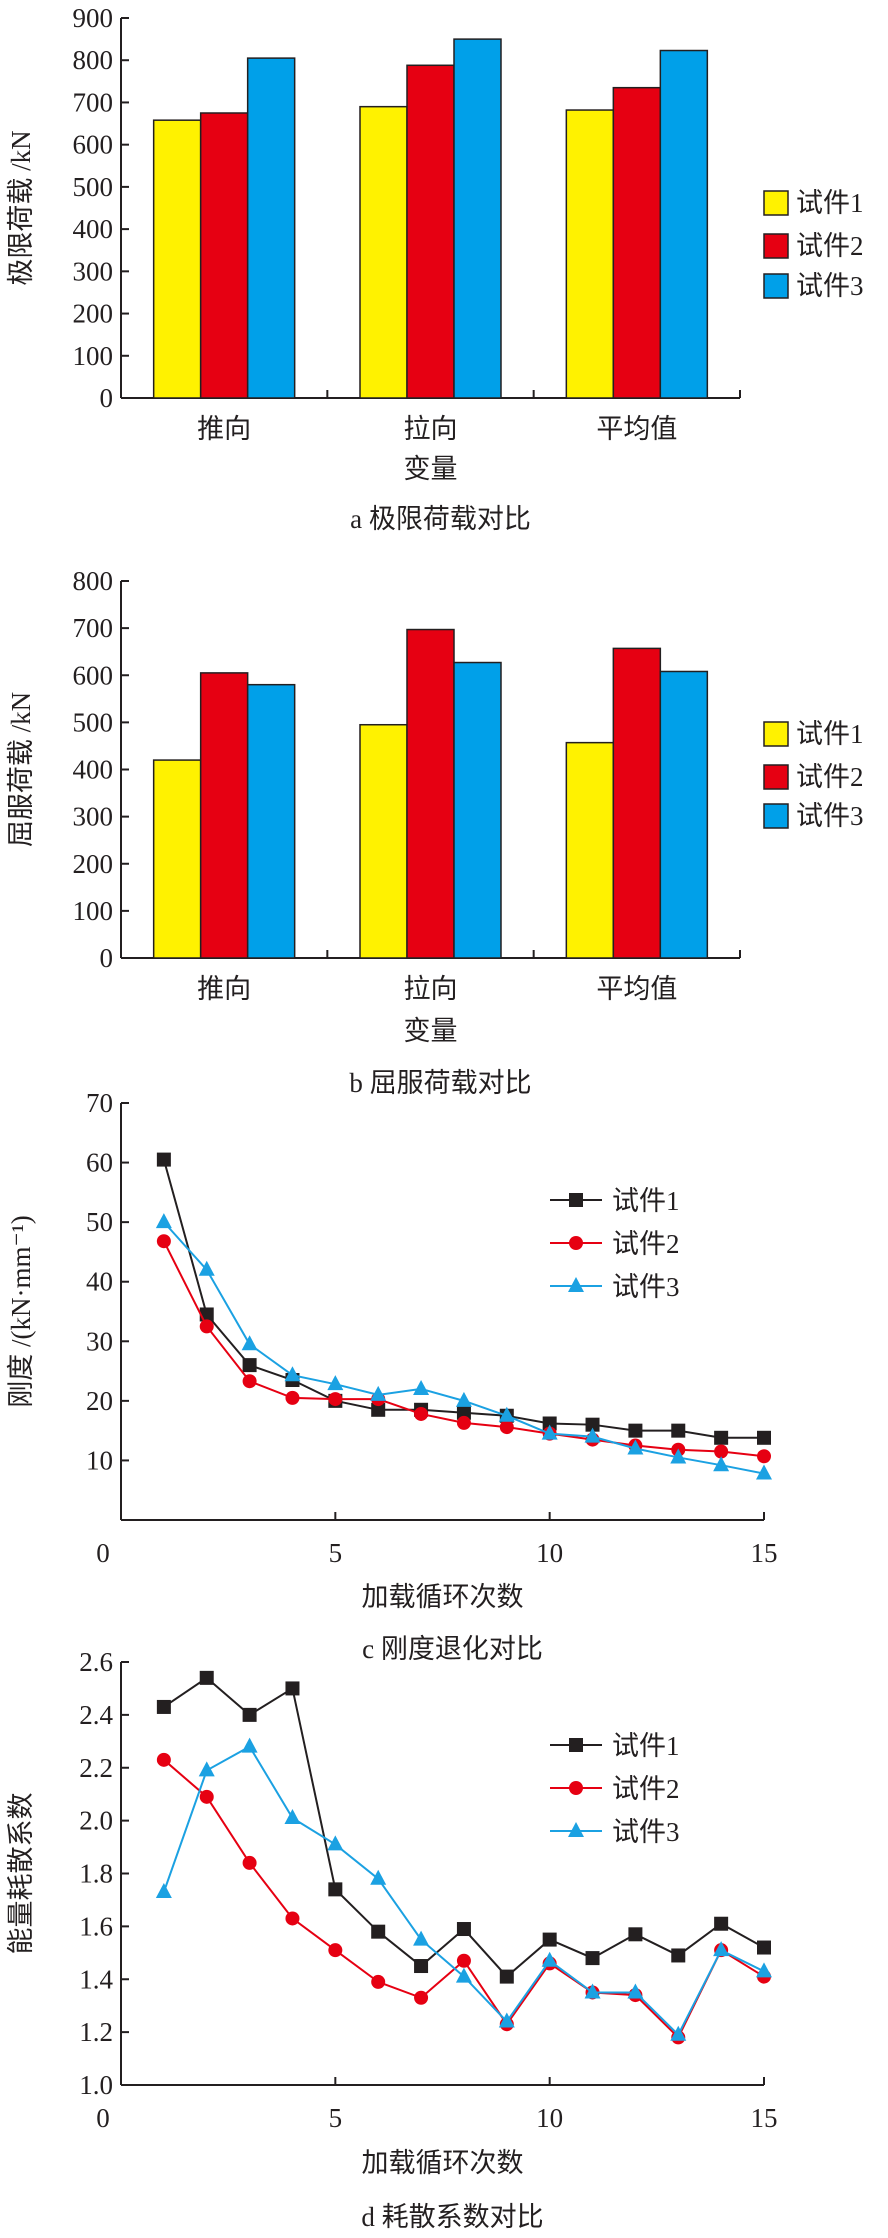 The height and width of the screenshot is (2238, 888). Describe the element at coordinates (684, 224) in the screenshot. I see `bar-平均值-试件3` at that location.